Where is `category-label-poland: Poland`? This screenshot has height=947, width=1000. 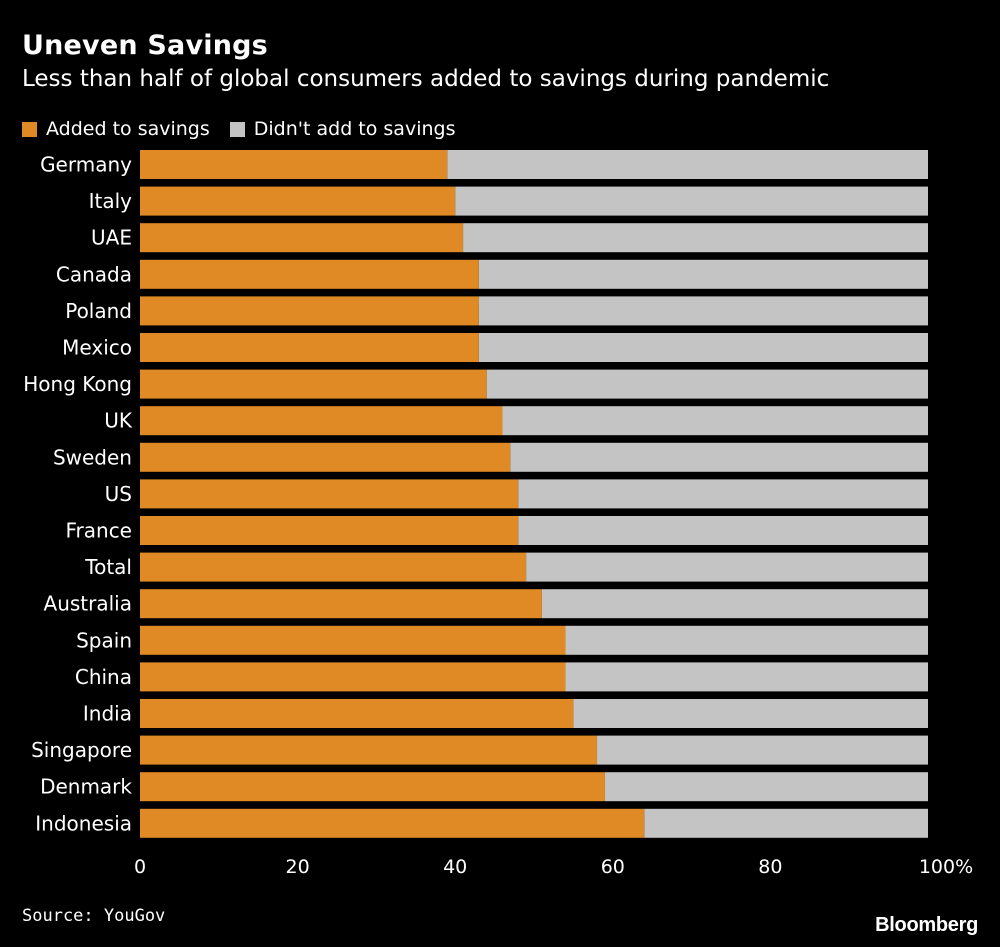
category-label-poland: Poland is located at coordinates (98, 311).